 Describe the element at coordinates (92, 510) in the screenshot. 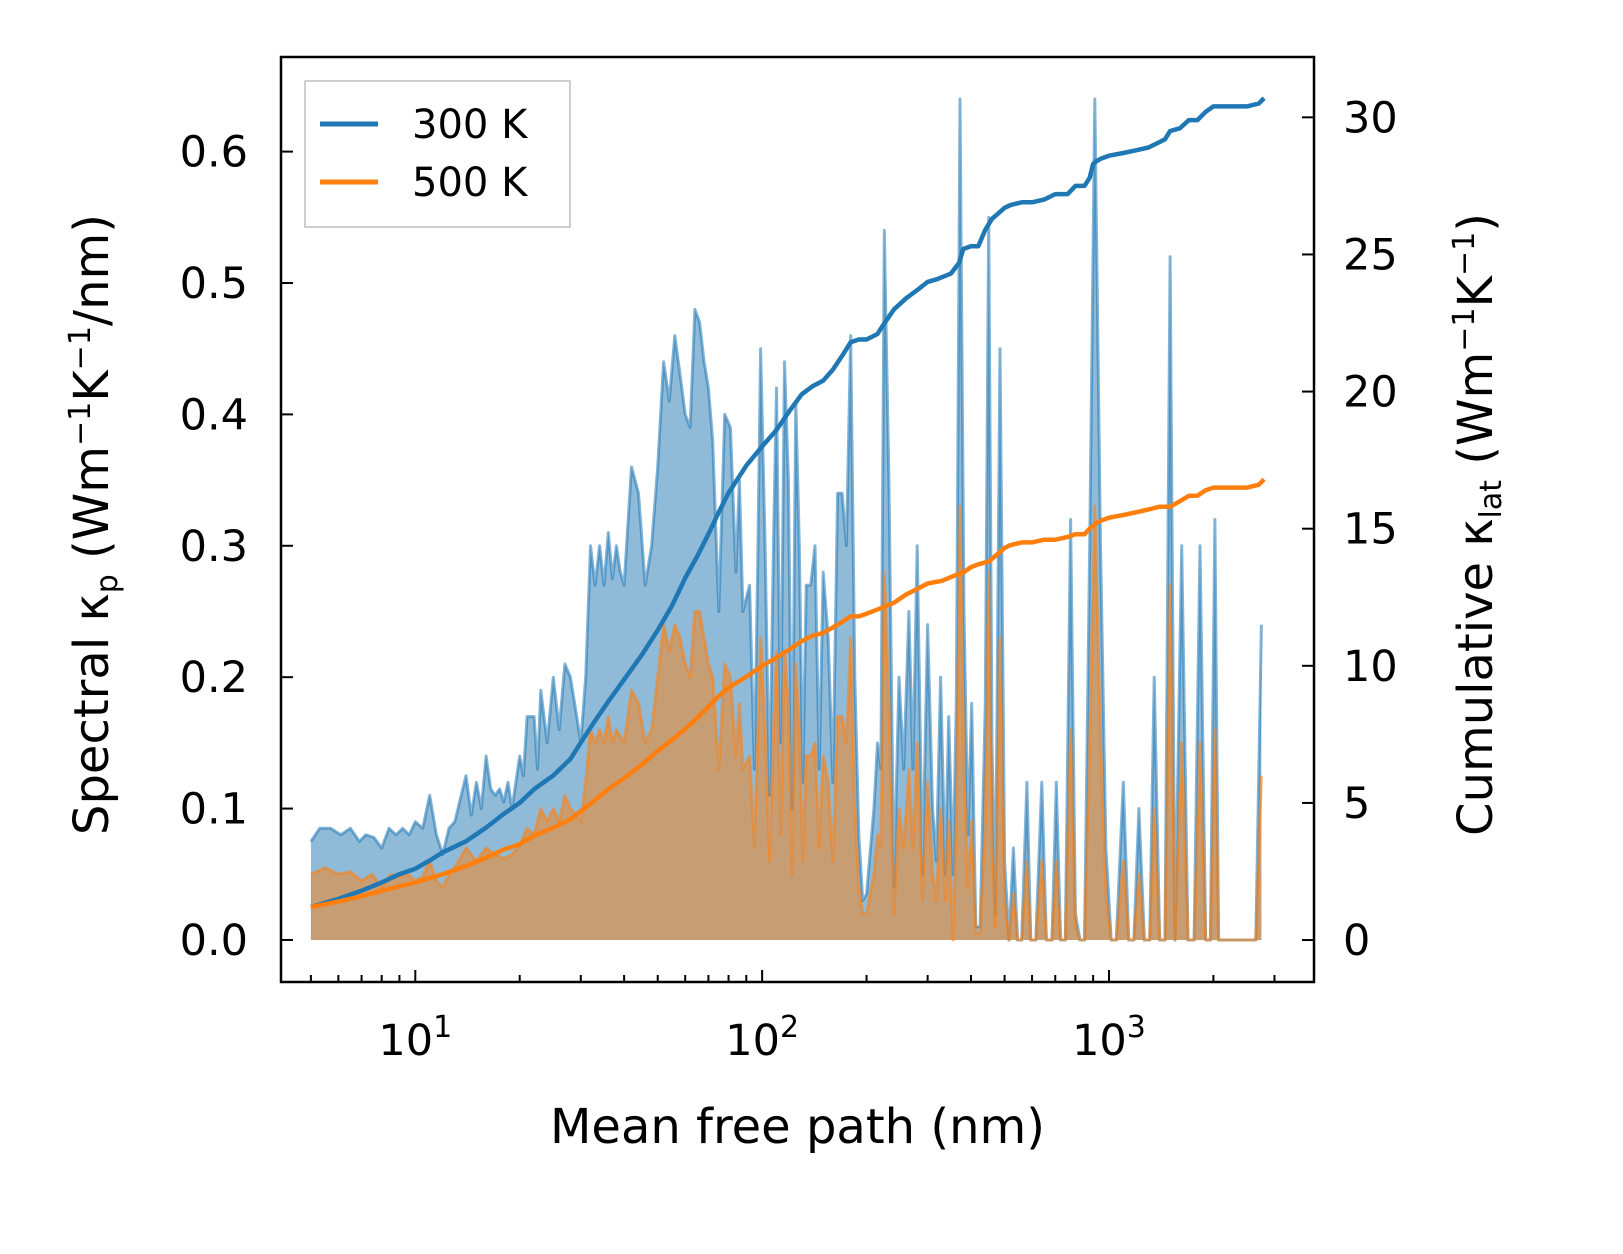

I see `left-label-mid: (Wm` at that location.